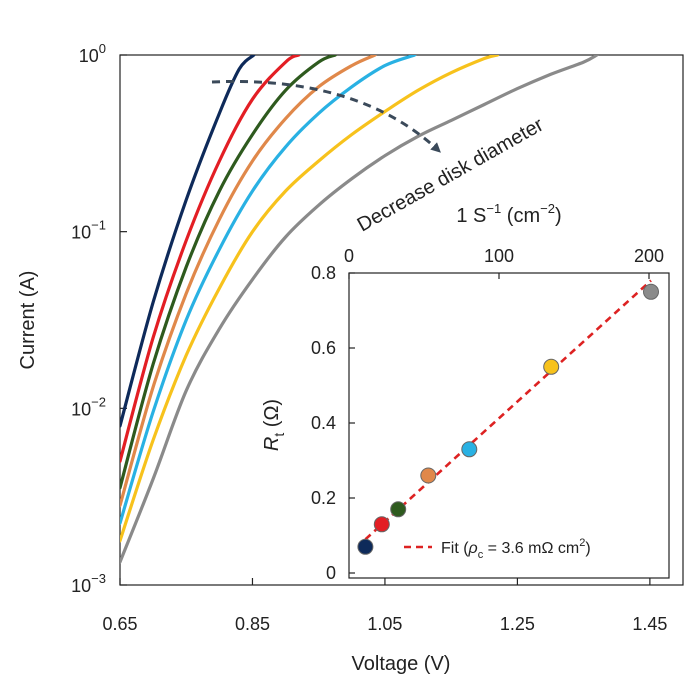  Describe the element at coordinates (28, 320) in the screenshot. I see `main-y-axis-label: Current (A)` at that location.